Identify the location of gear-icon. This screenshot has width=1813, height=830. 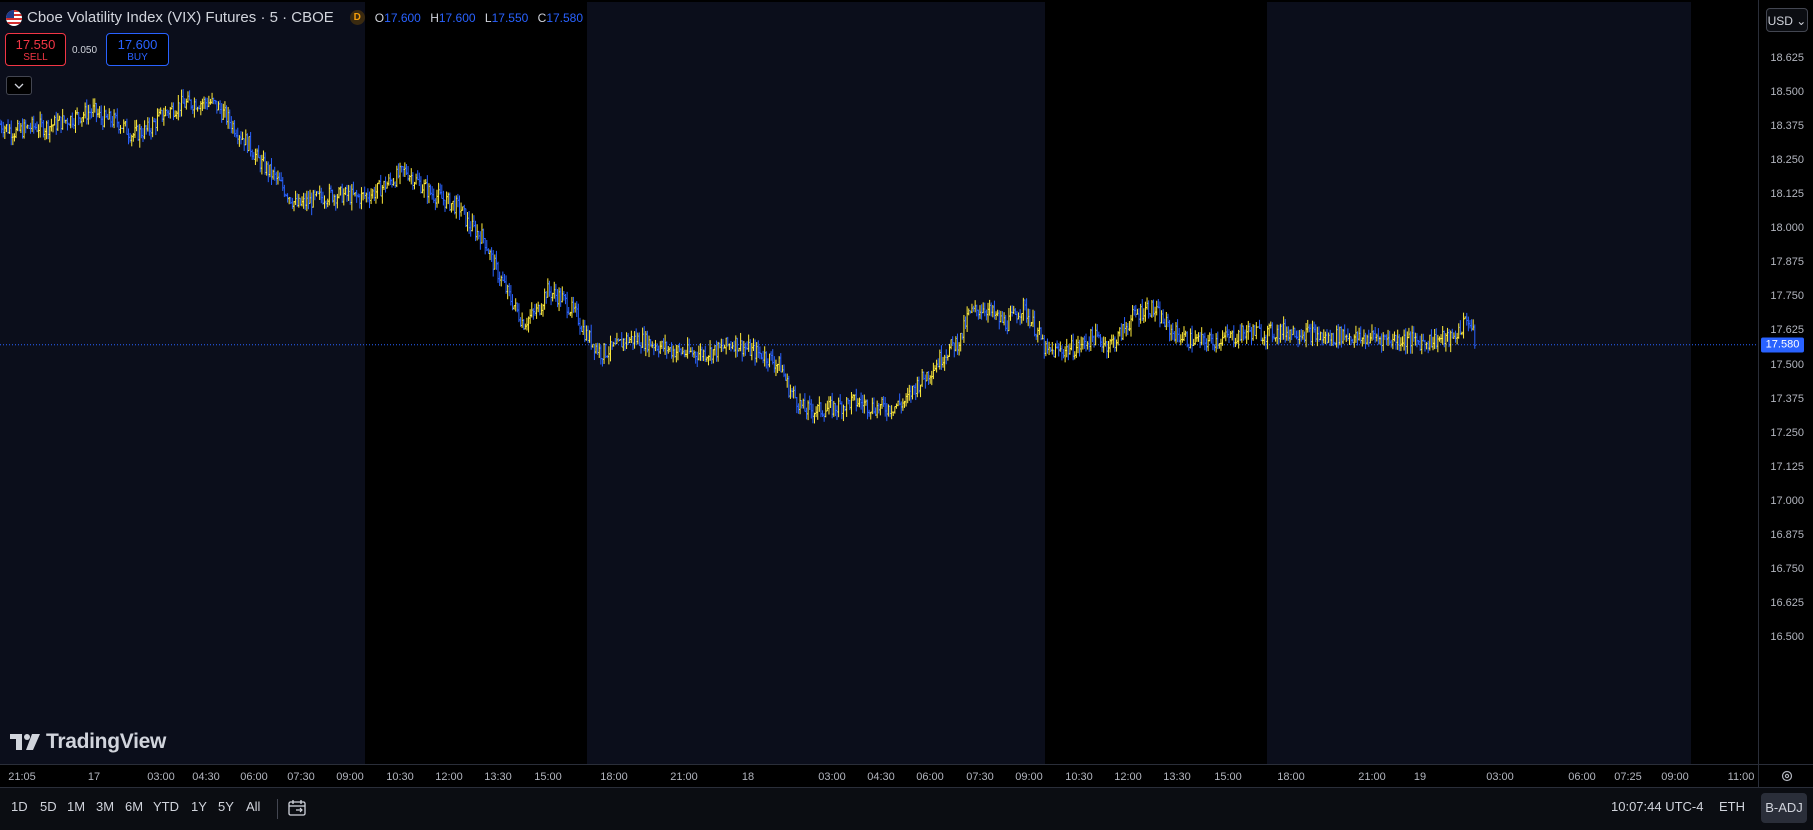
(1786, 776).